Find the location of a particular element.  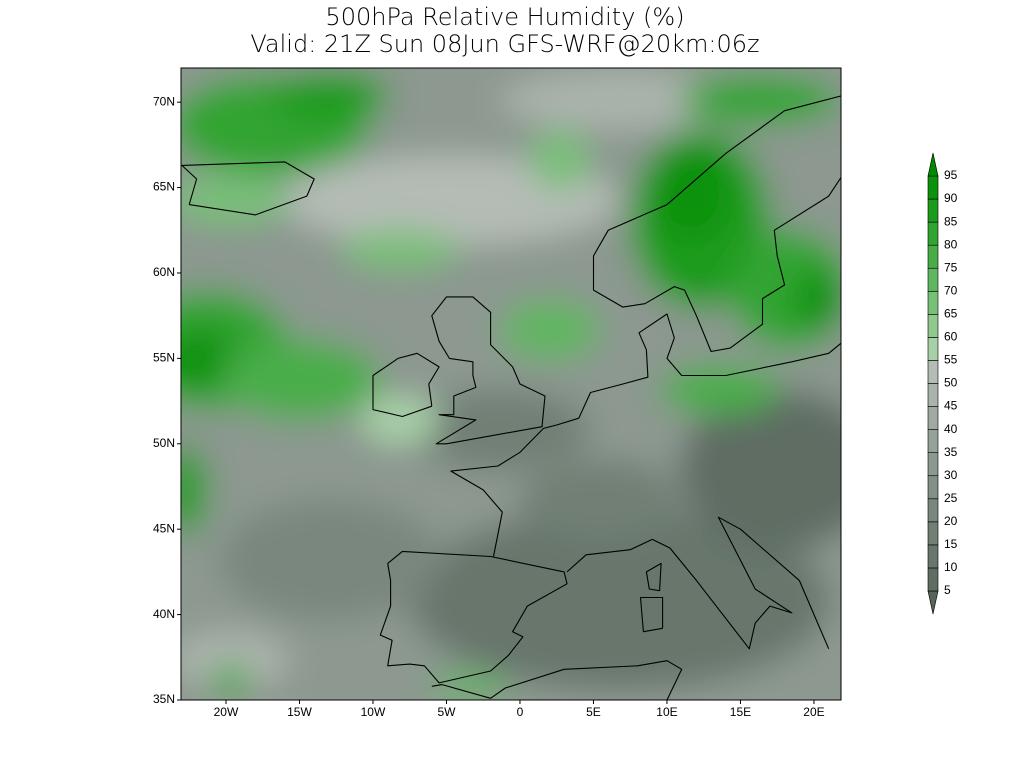

lat-label: 60N is located at coordinates (164, 272).